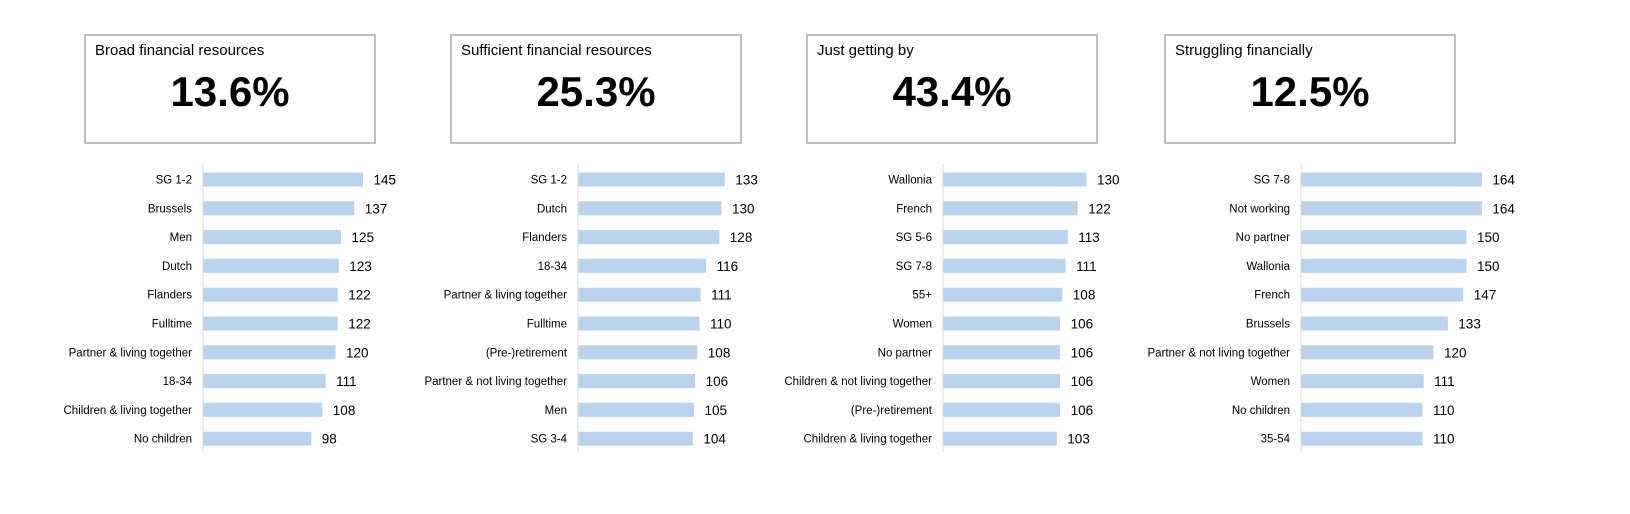 The height and width of the screenshot is (514, 1630). What do you see at coordinates (376, 208) in the screenshot?
I see `data-label: 137` at bounding box center [376, 208].